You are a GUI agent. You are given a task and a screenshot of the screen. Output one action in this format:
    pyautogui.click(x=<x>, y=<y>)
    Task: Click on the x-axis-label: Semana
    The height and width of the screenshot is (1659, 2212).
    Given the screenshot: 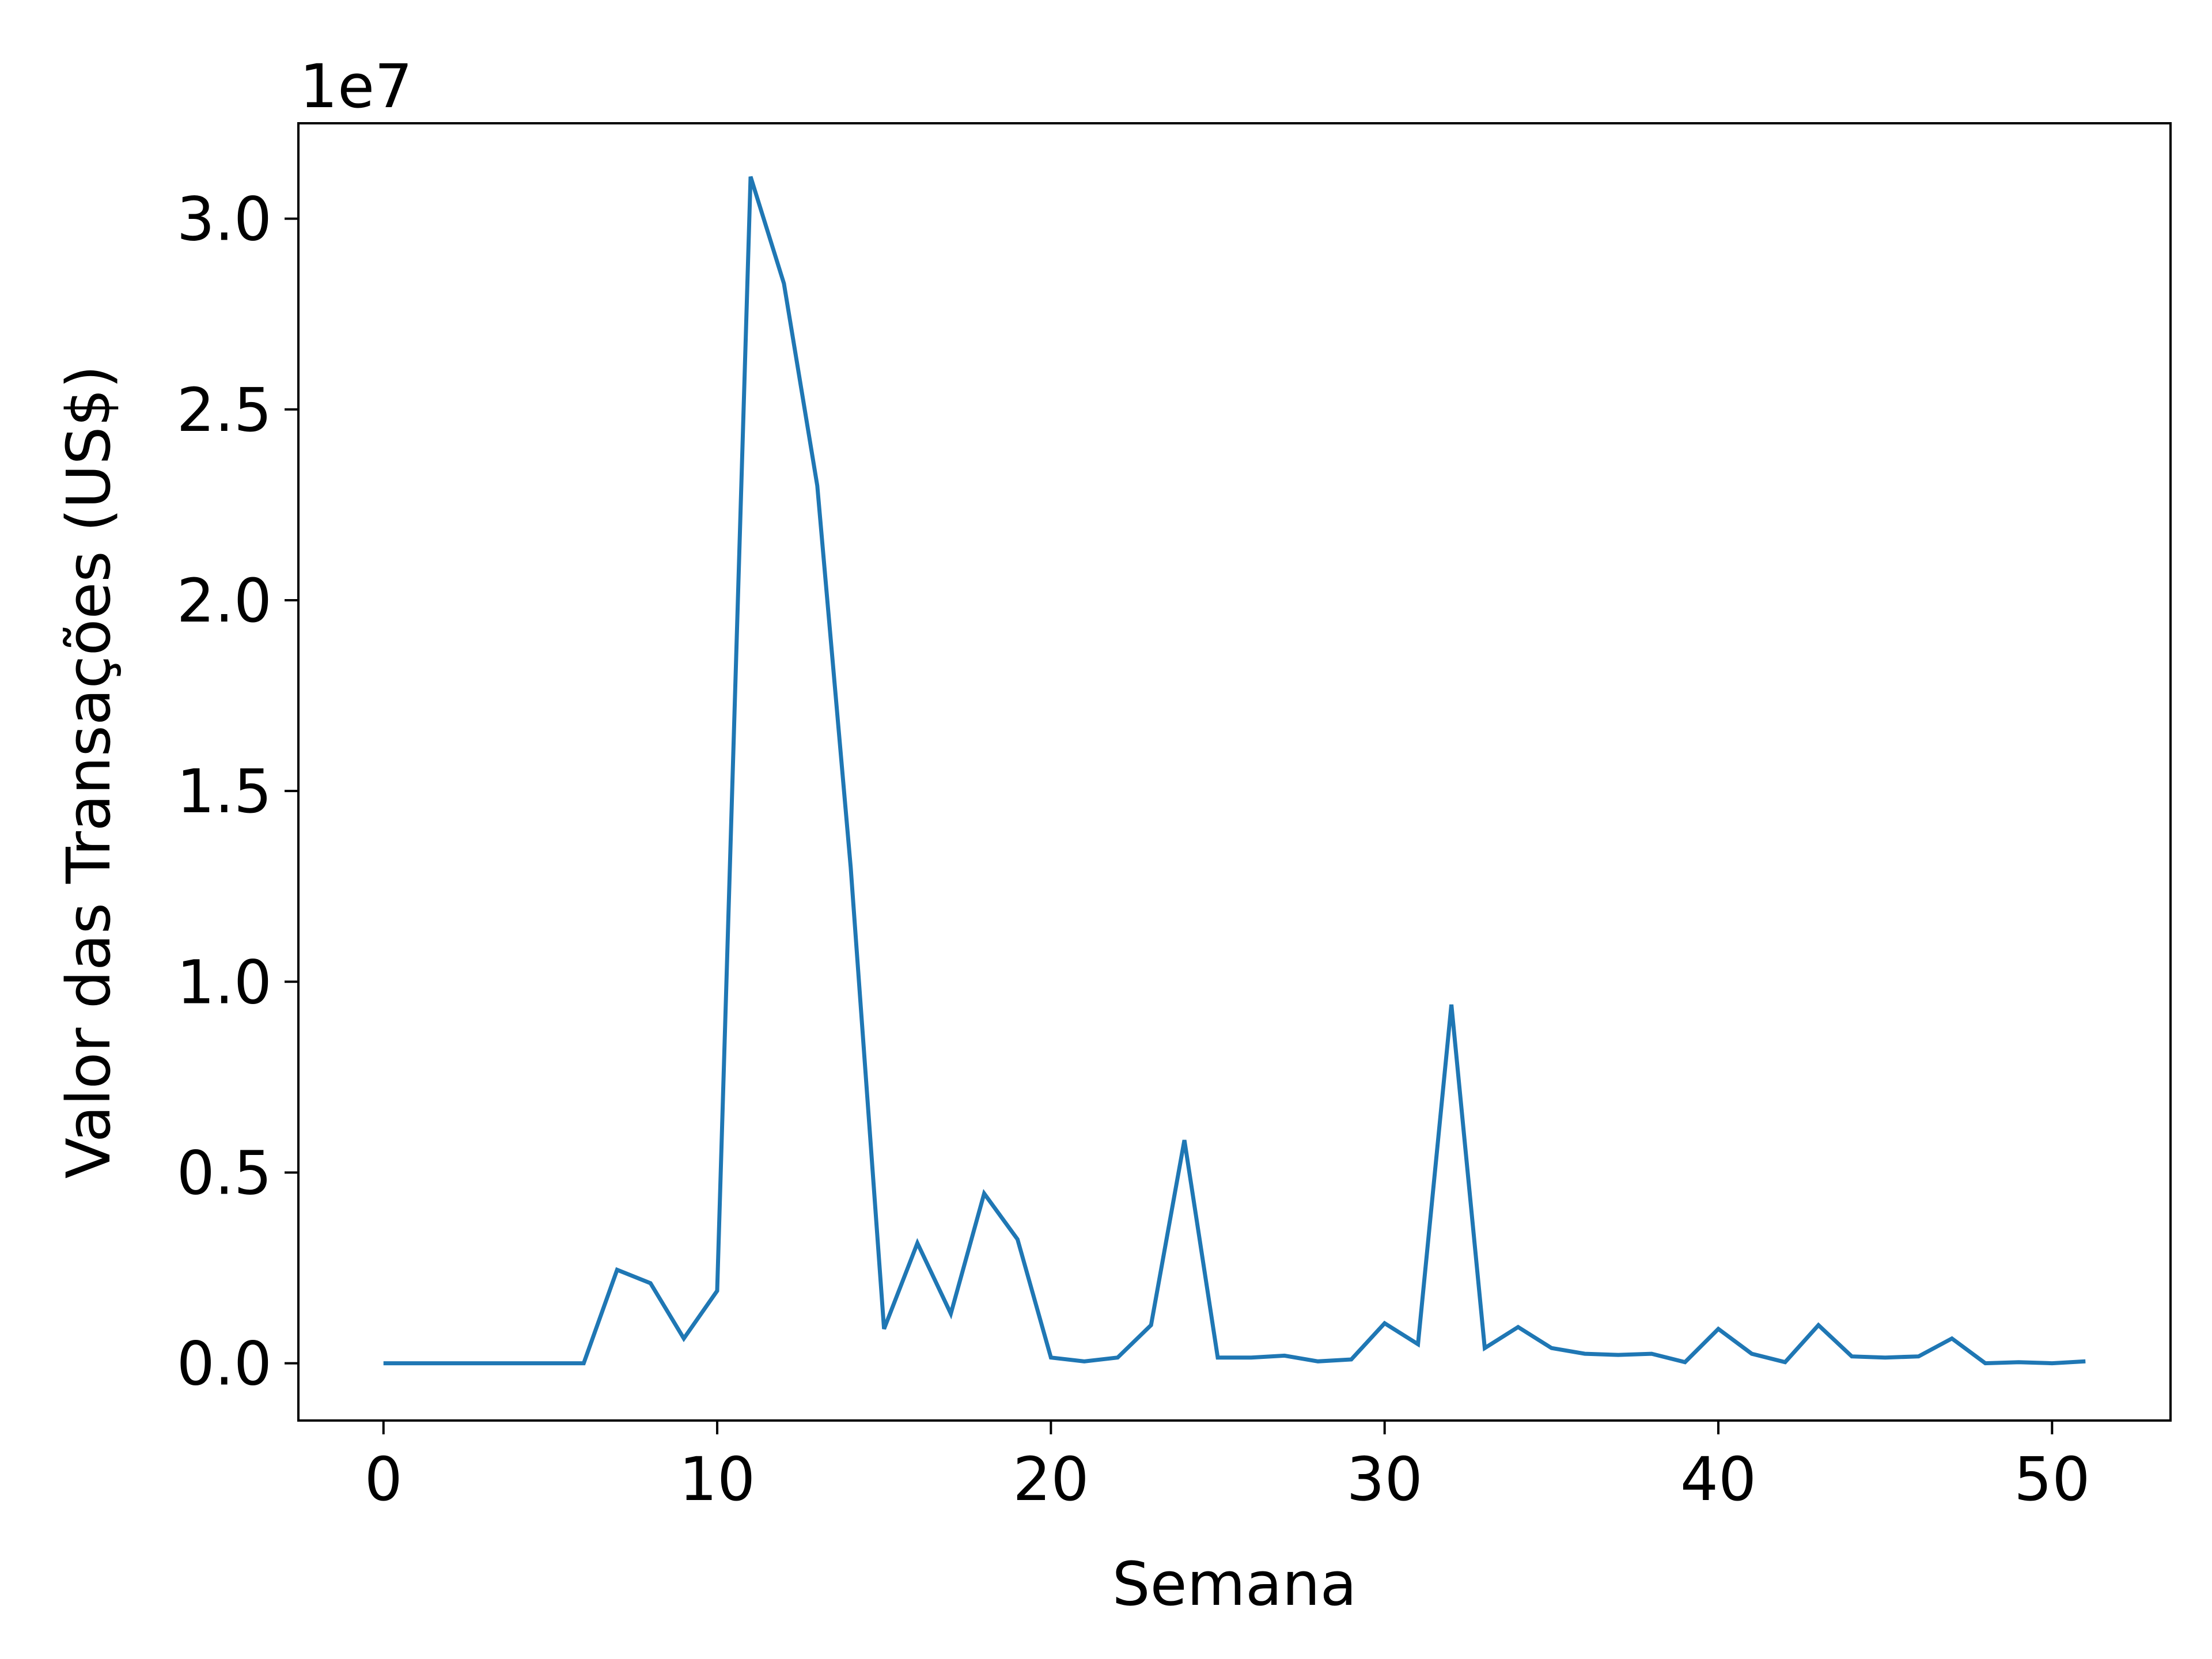 What is the action you would take?
    pyautogui.click(x=1234, y=1584)
    